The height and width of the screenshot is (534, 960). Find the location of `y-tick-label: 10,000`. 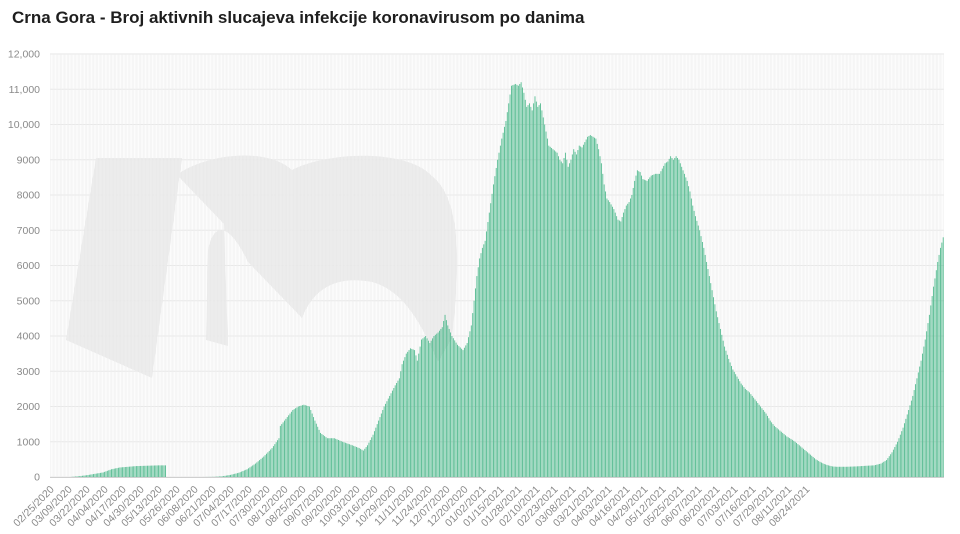

y-tick-label: 10,000 is located at coordinates (24, 125).